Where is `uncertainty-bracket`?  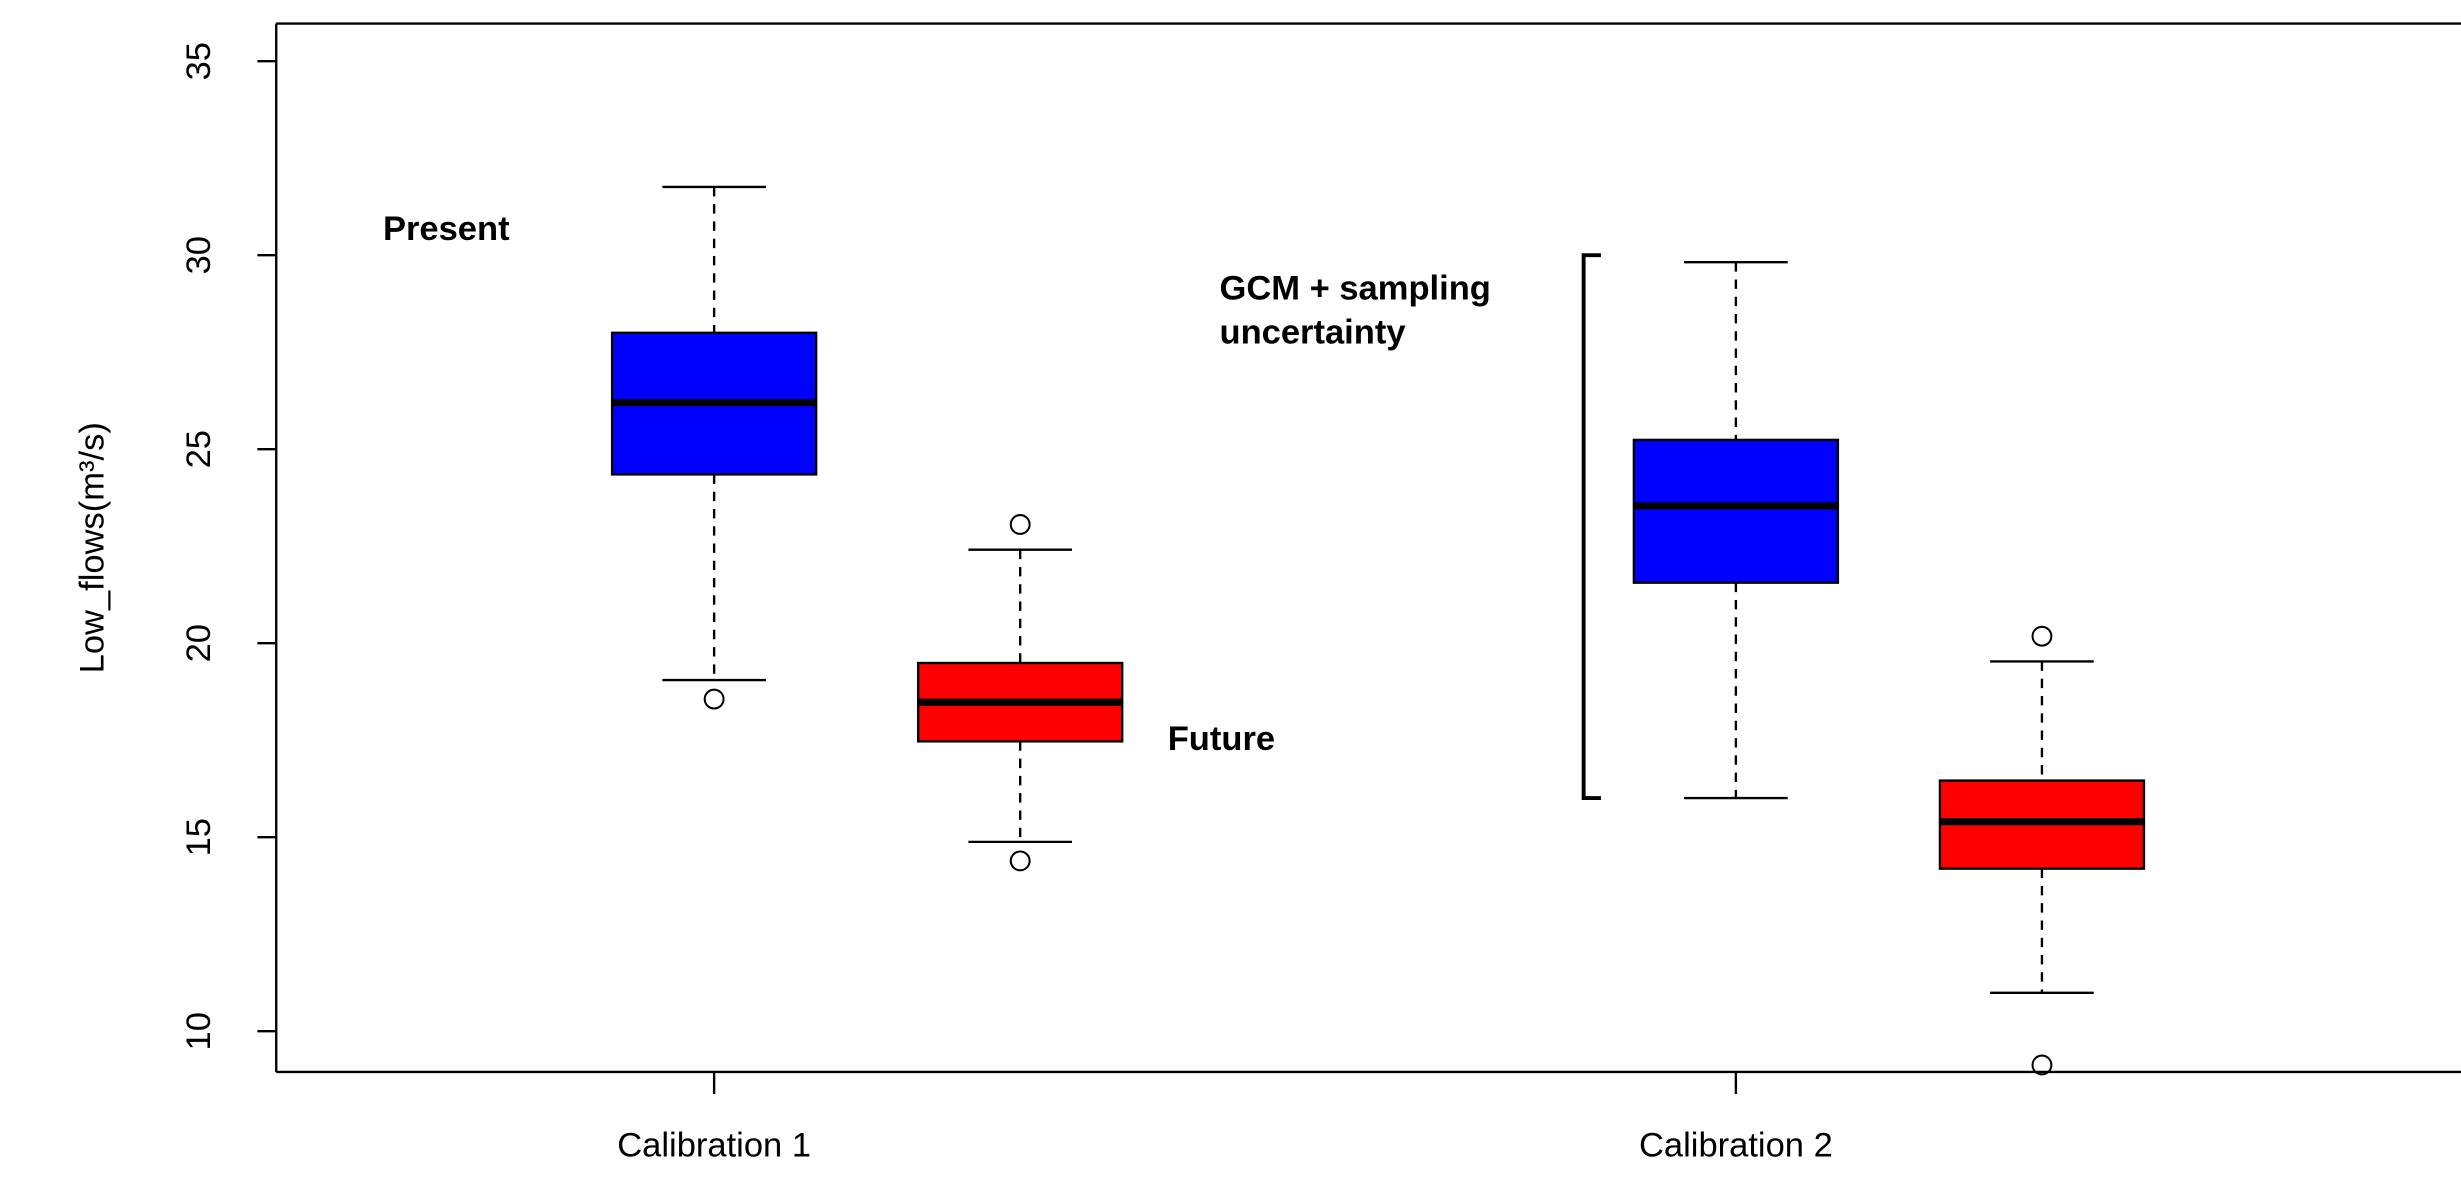
uncertainty-bracket is located at coordinates (1591, 526).